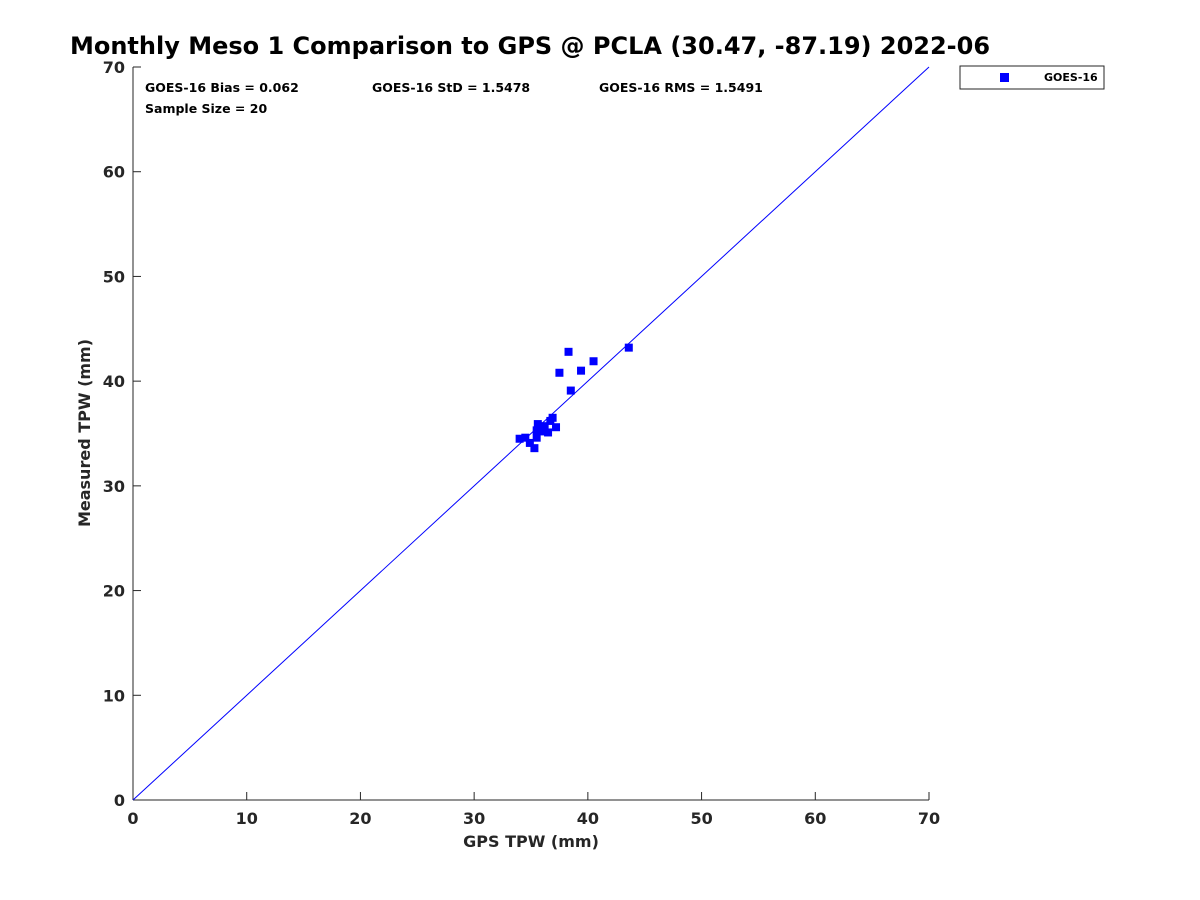  I want to click on rms-annotation: GOES-16 RMS = 1.5491, so click(681, 87).